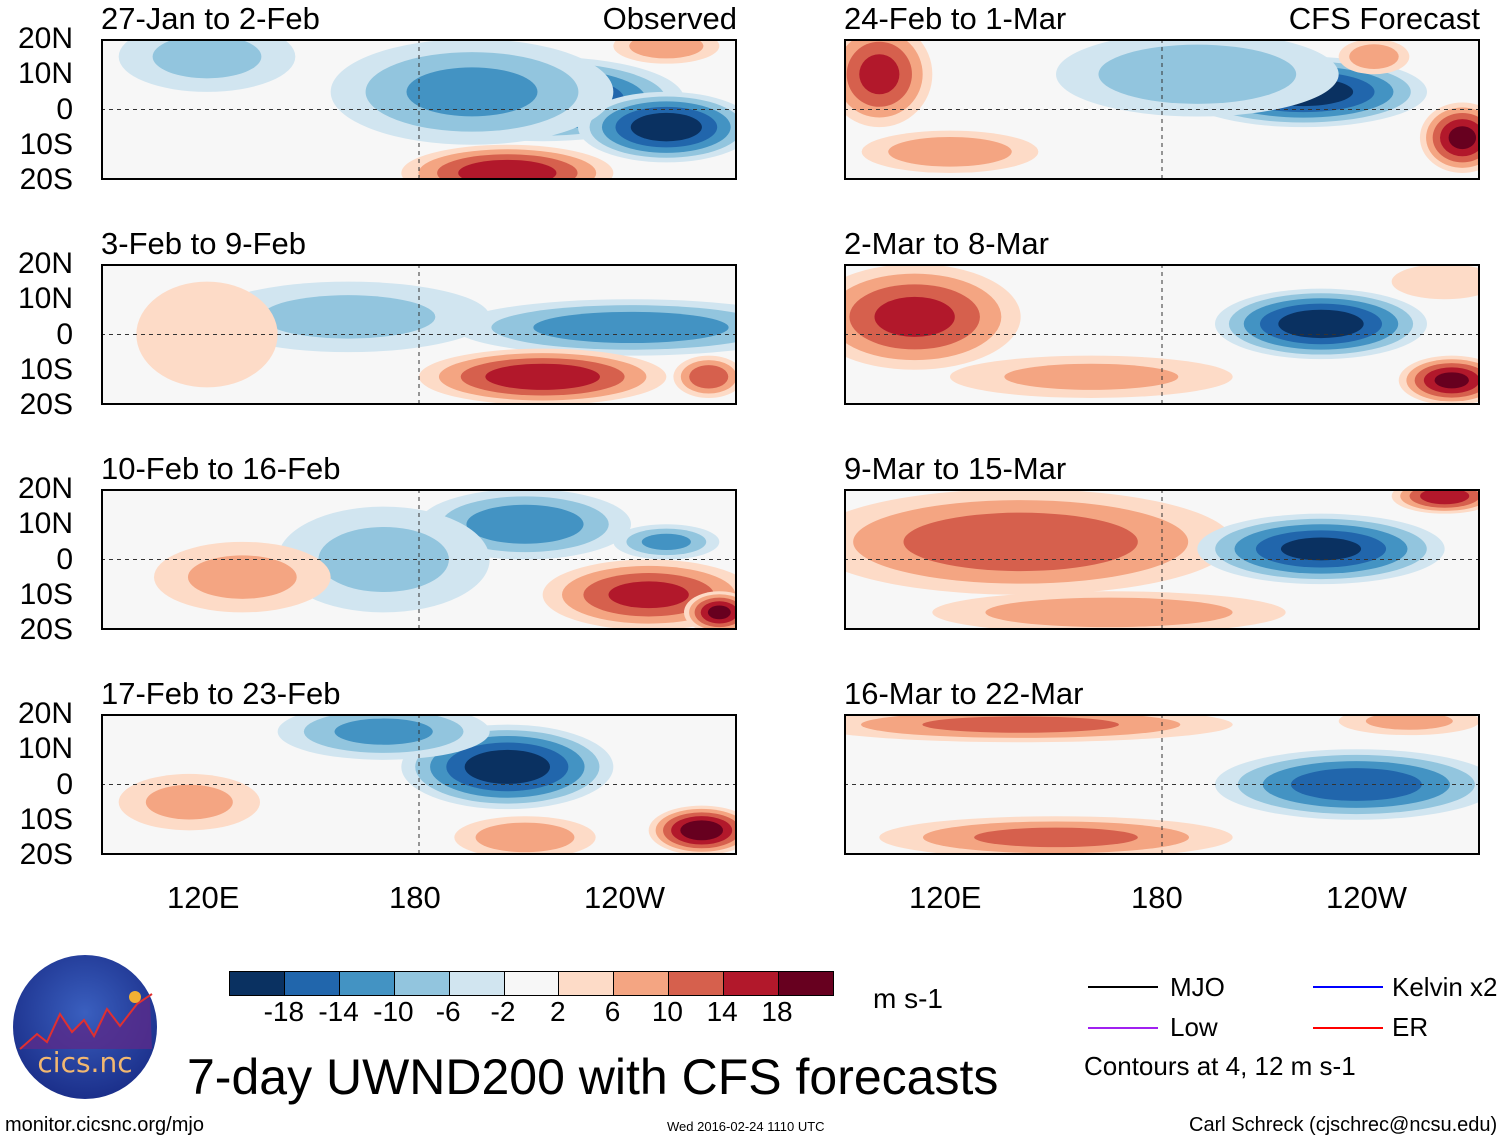  I want to click on colorbar-units: m s-1, so click(908, 998).